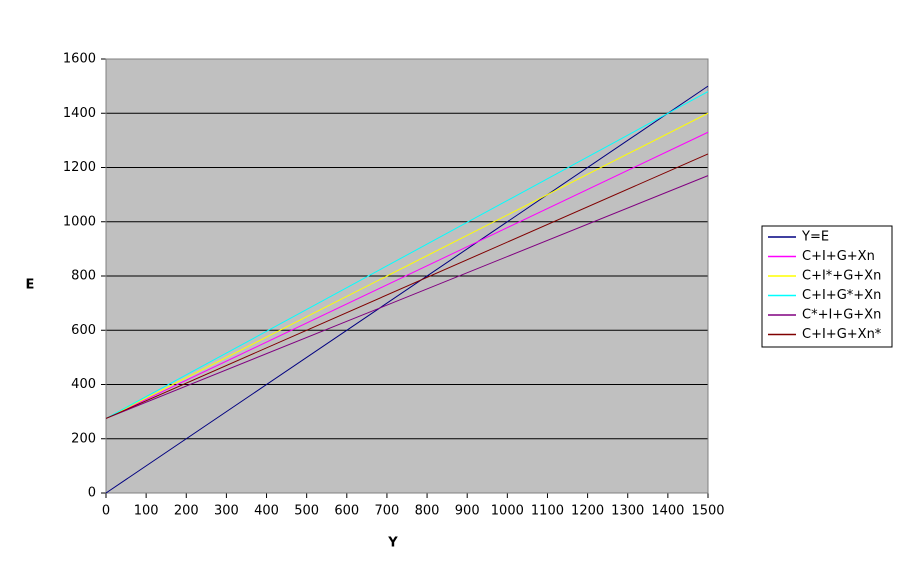 This screenshot has height=571, width=902. Describe the element at coordinates (707, 511) in the screenshot. I see `x-tick-label: 1500` at that location.